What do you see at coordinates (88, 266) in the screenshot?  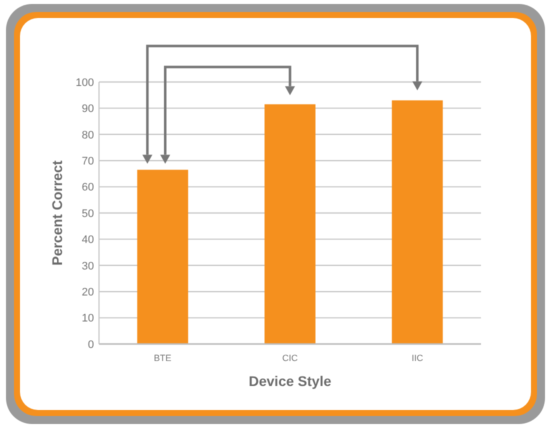 I see `y-tick-label: 30` at bounding box center [88, 266].